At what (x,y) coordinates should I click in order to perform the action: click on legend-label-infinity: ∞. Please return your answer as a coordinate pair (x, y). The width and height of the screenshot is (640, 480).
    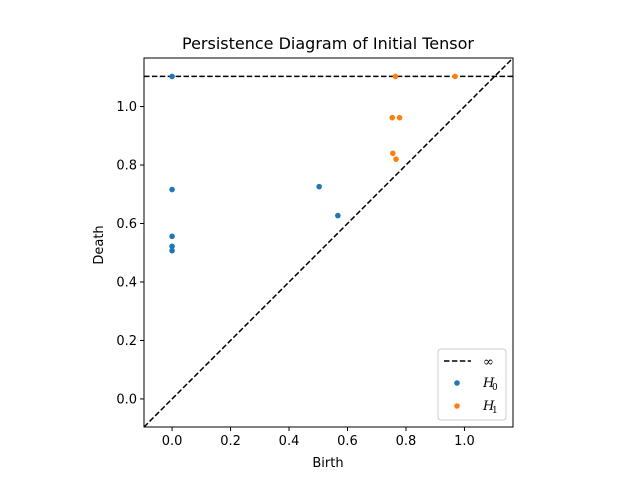
    Looking at the image, I should click on (488, 362).